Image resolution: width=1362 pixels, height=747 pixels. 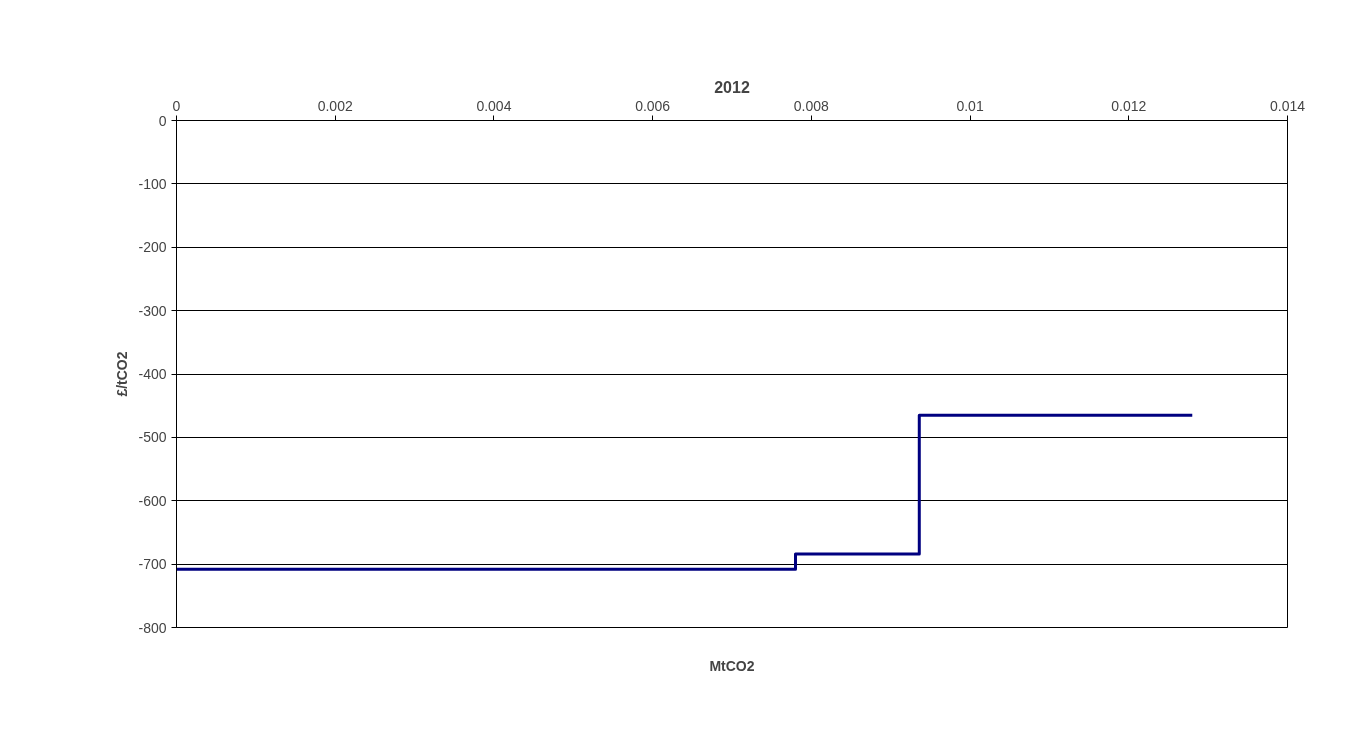 What do you see at coordinates (335, 105) in the screenshot?
I see `x-tick-label: 0.002` at bounding box center [335, 105].